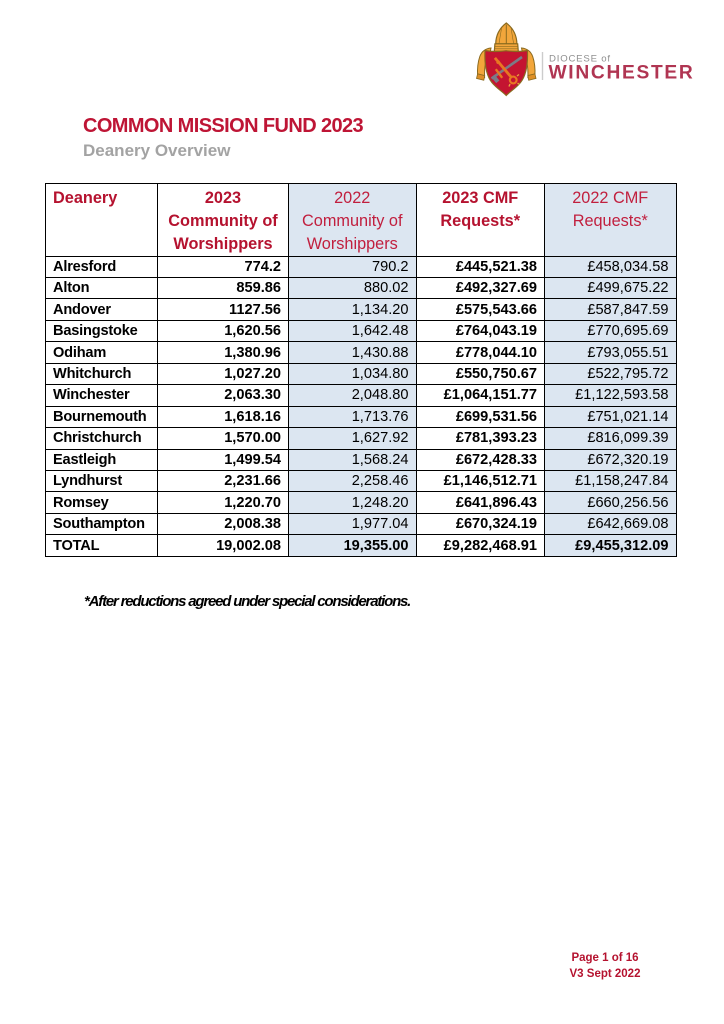 The image size is (724, 1024). I want to click on svg-text: WINCHESTER, so click(622, 73).